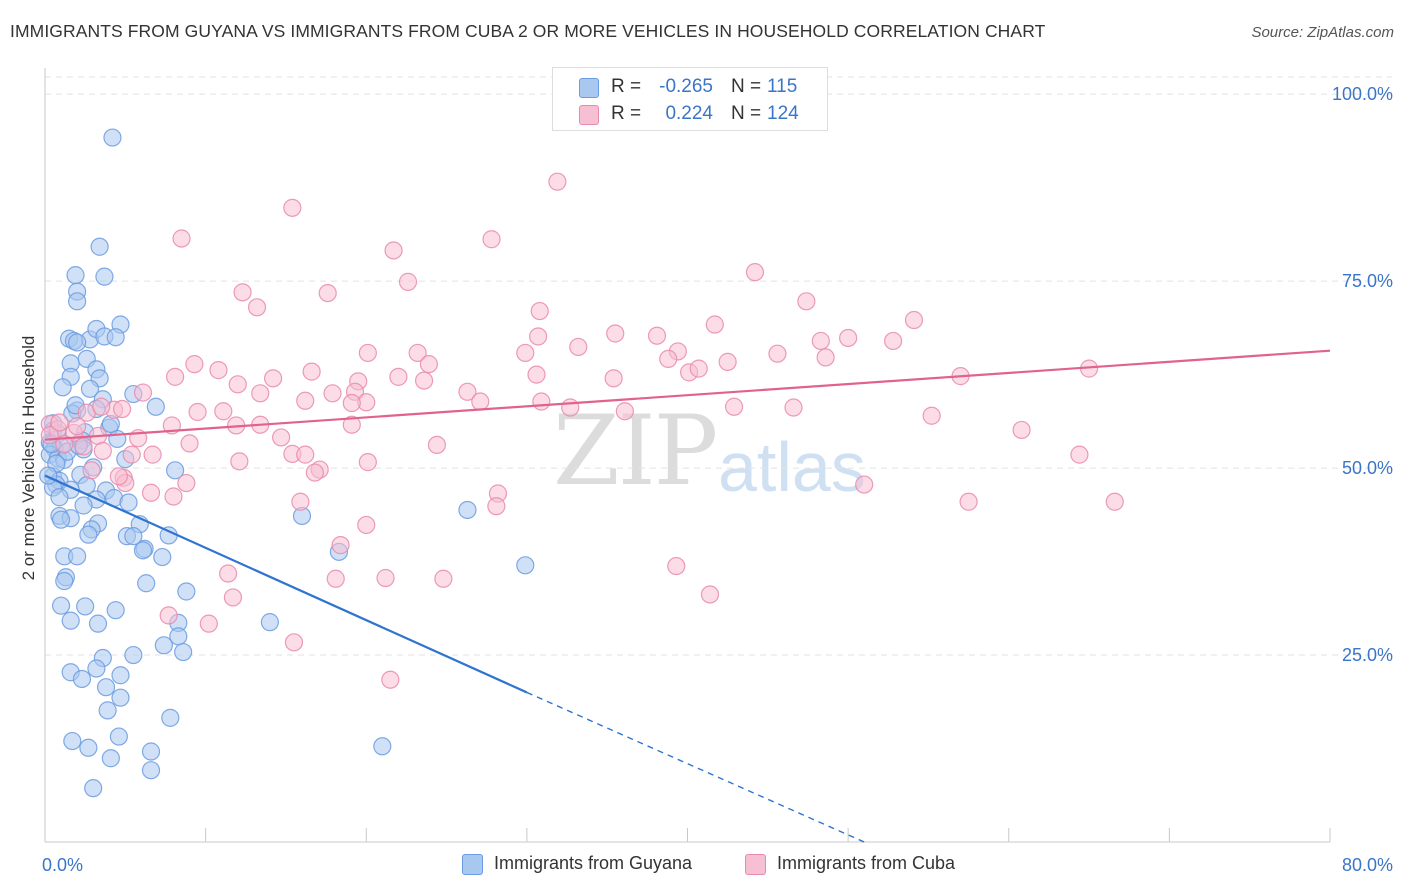 The image size is (1406, 892). What do you see at coordinates (593, 863) in the screenshot?
I see `legend-label-guyana: Immigrants from Guyana` at bounding box center [593, 863].